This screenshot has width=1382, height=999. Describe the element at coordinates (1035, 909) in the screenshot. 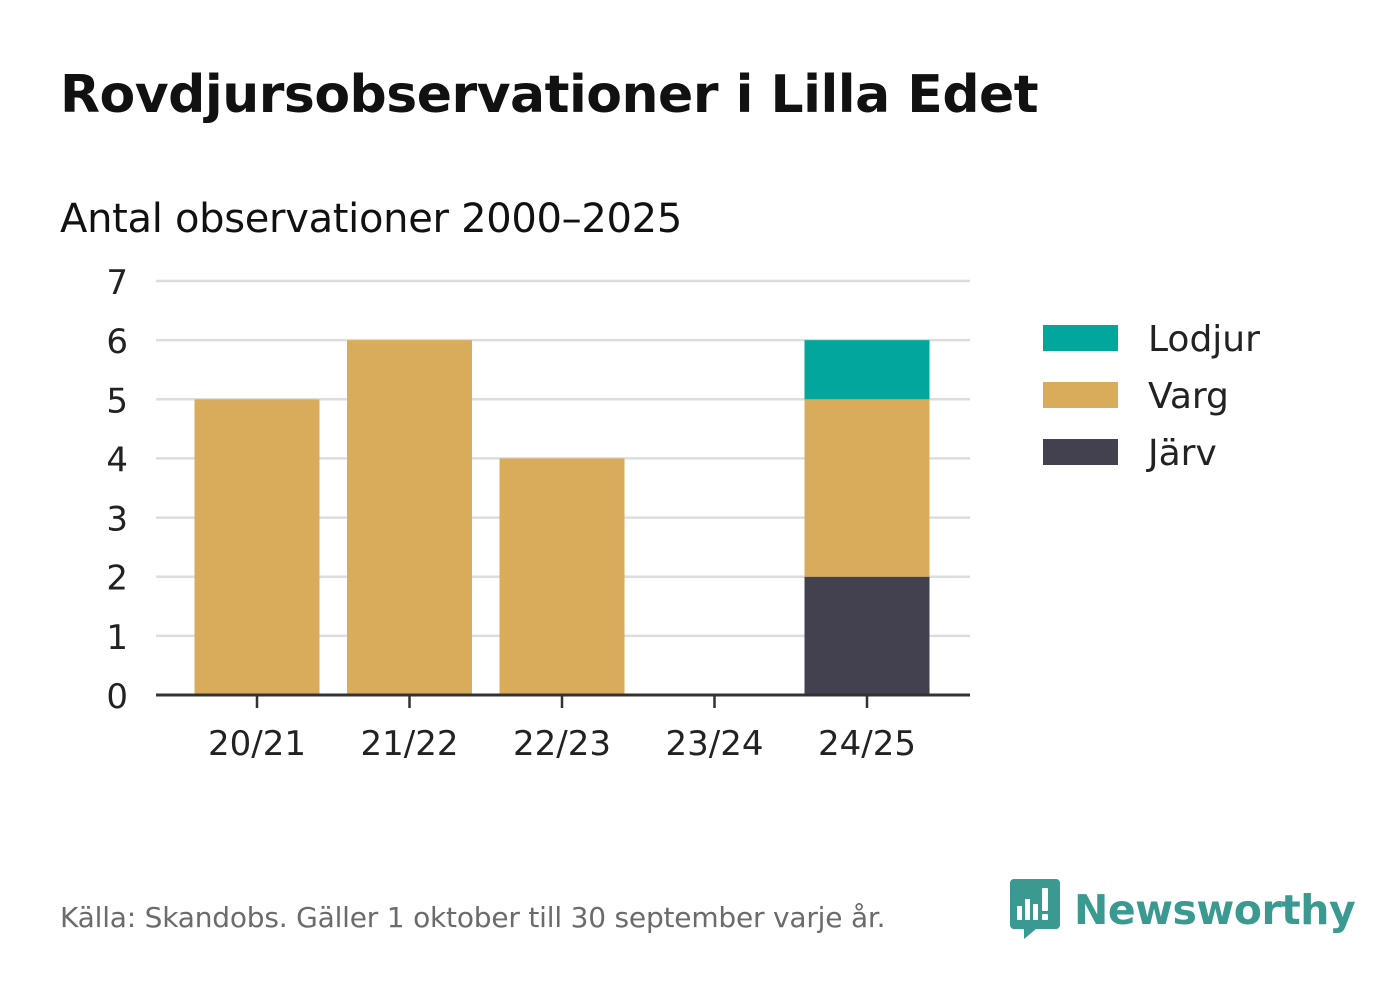

I see `newsworthy-logo-icon` at that location.